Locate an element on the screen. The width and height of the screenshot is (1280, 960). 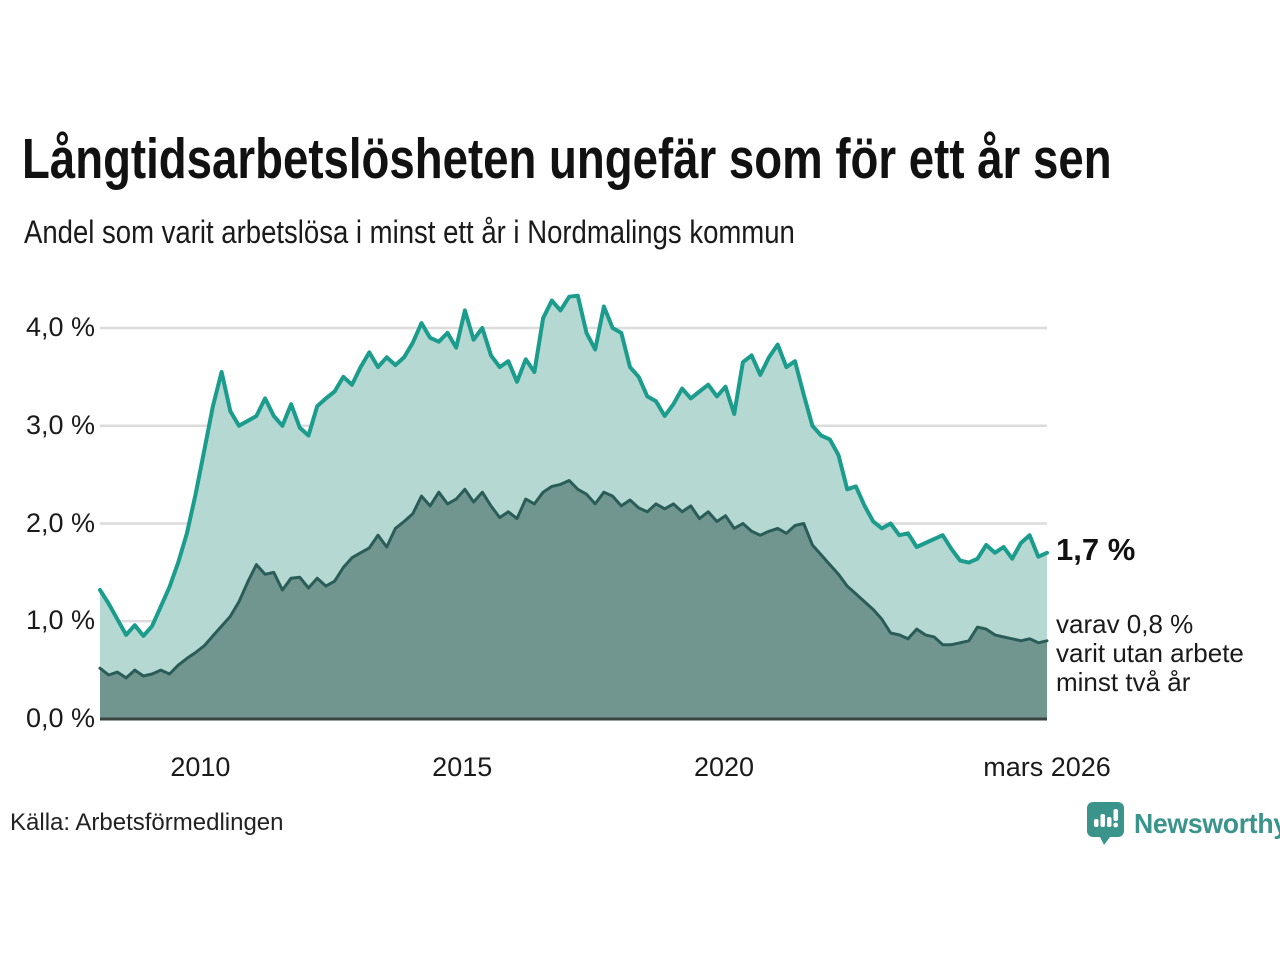
x-tick-label: 2010 is located at coordinates (200, 767).